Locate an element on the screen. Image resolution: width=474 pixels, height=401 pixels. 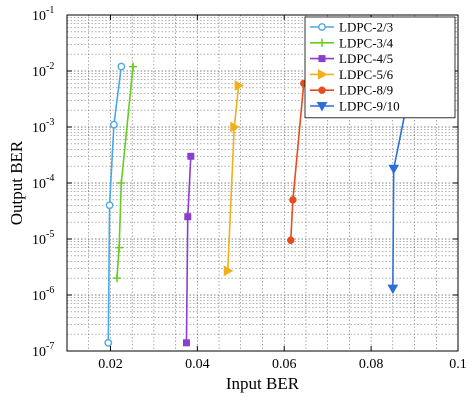
legend-entry: LDPC-9/10 is located at coordinates (355, 106).